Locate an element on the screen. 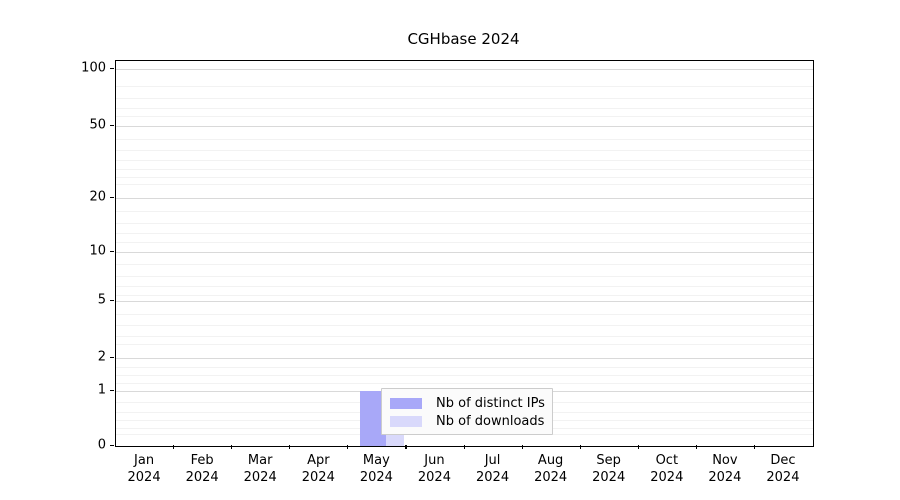 The width and height of the screenshot is (900, 500). y-tick-label: 0 is located at coordinates (101, 445).